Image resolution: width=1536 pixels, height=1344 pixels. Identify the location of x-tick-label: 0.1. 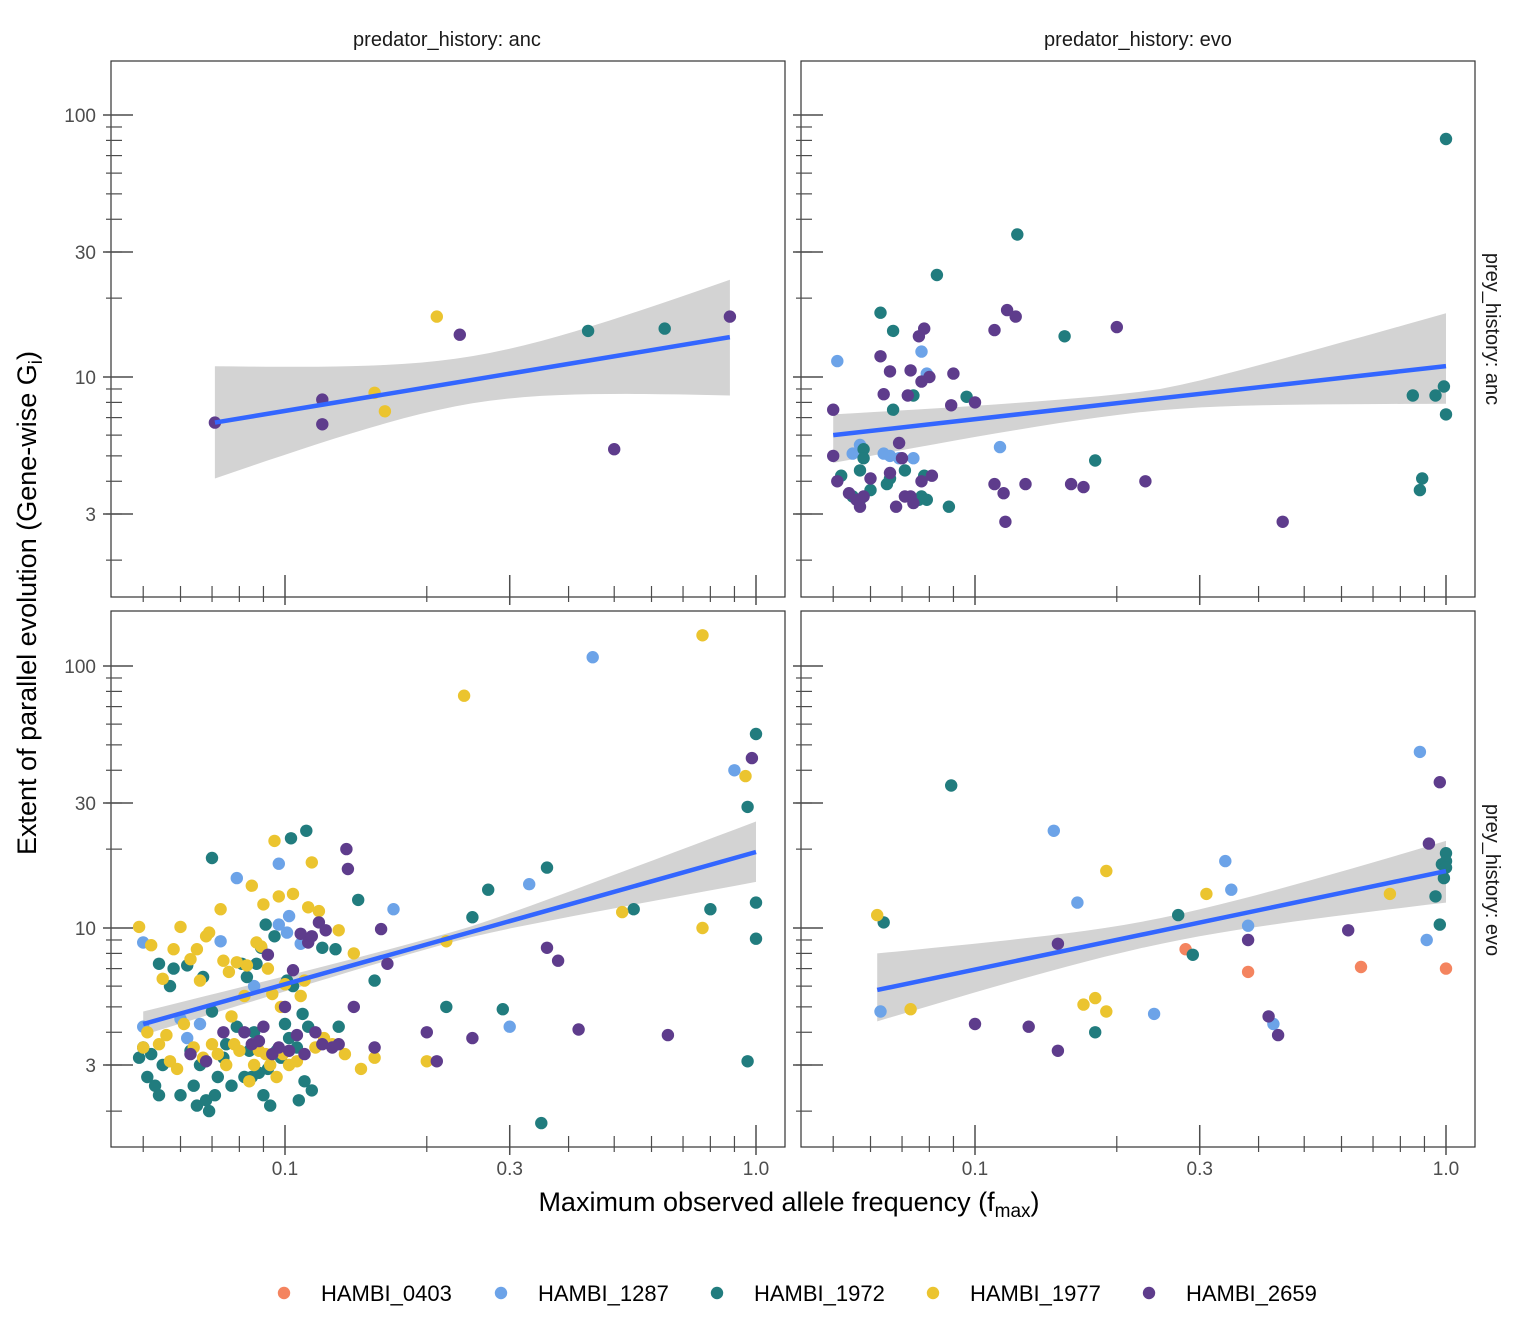
(975, 1169).